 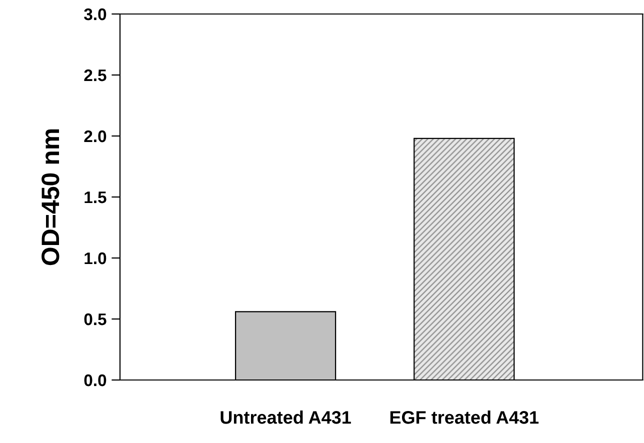 What do you see at coordinates (95, 258) in the screenshot?
I see `y-tick-label: 1.0` at bounding box center [95, 258].